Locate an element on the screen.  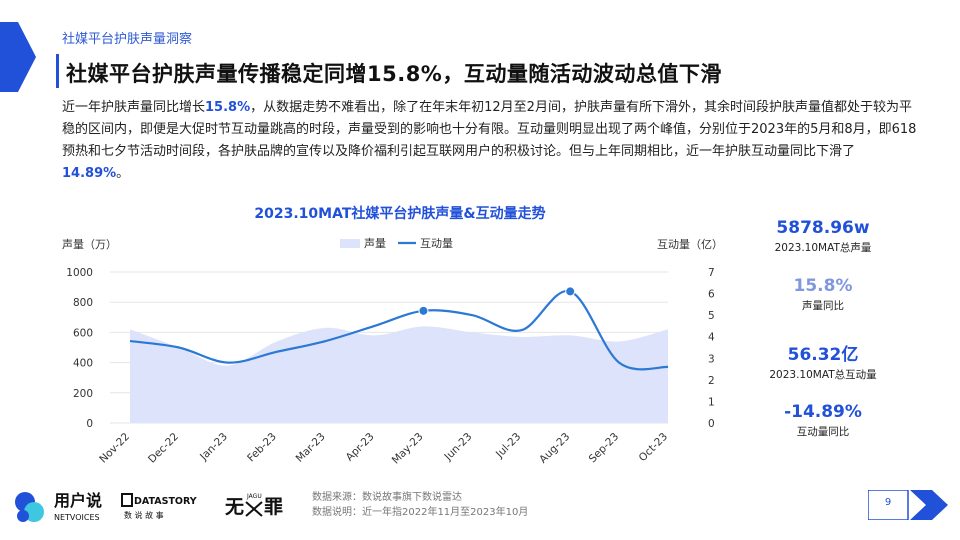
y-tick-left: 200 is located at coordinates (83, 394).